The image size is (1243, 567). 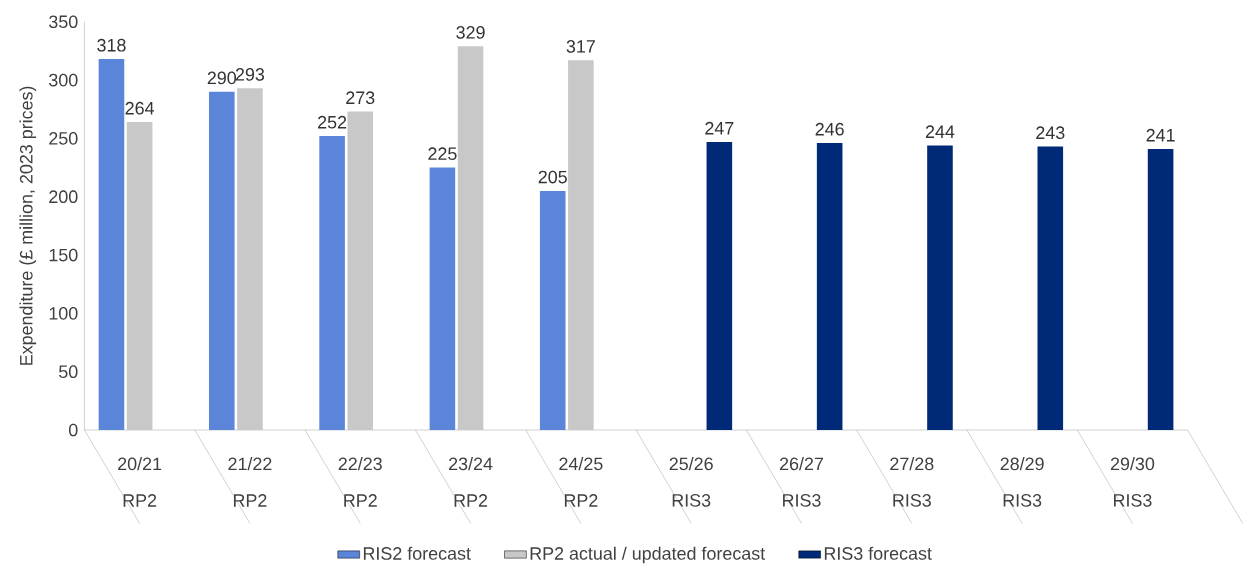 What do you see at coordinates (470, 32) in the screenshot?
I see `data-label: 329` at bounding box center [470, 32].